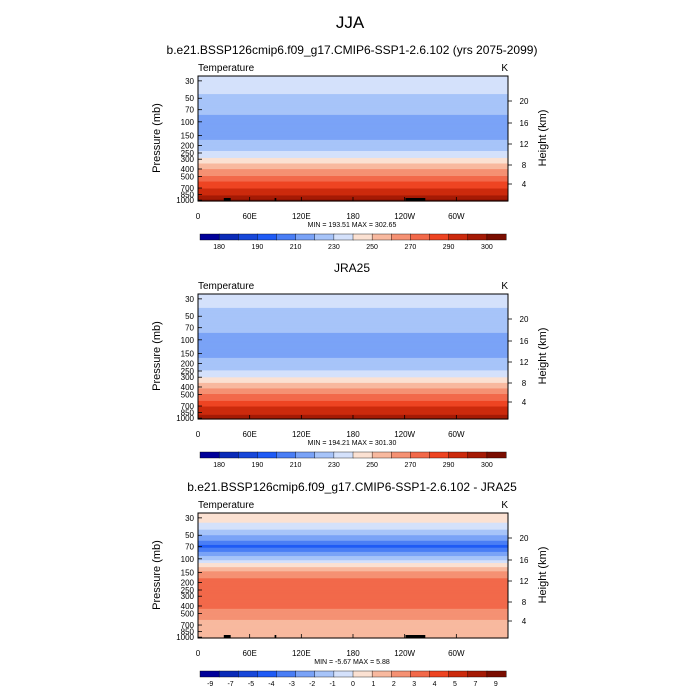  Describe the element at coordinates (185, 637) in the screenshot. I see `y-tick-label: 1000` at that location.